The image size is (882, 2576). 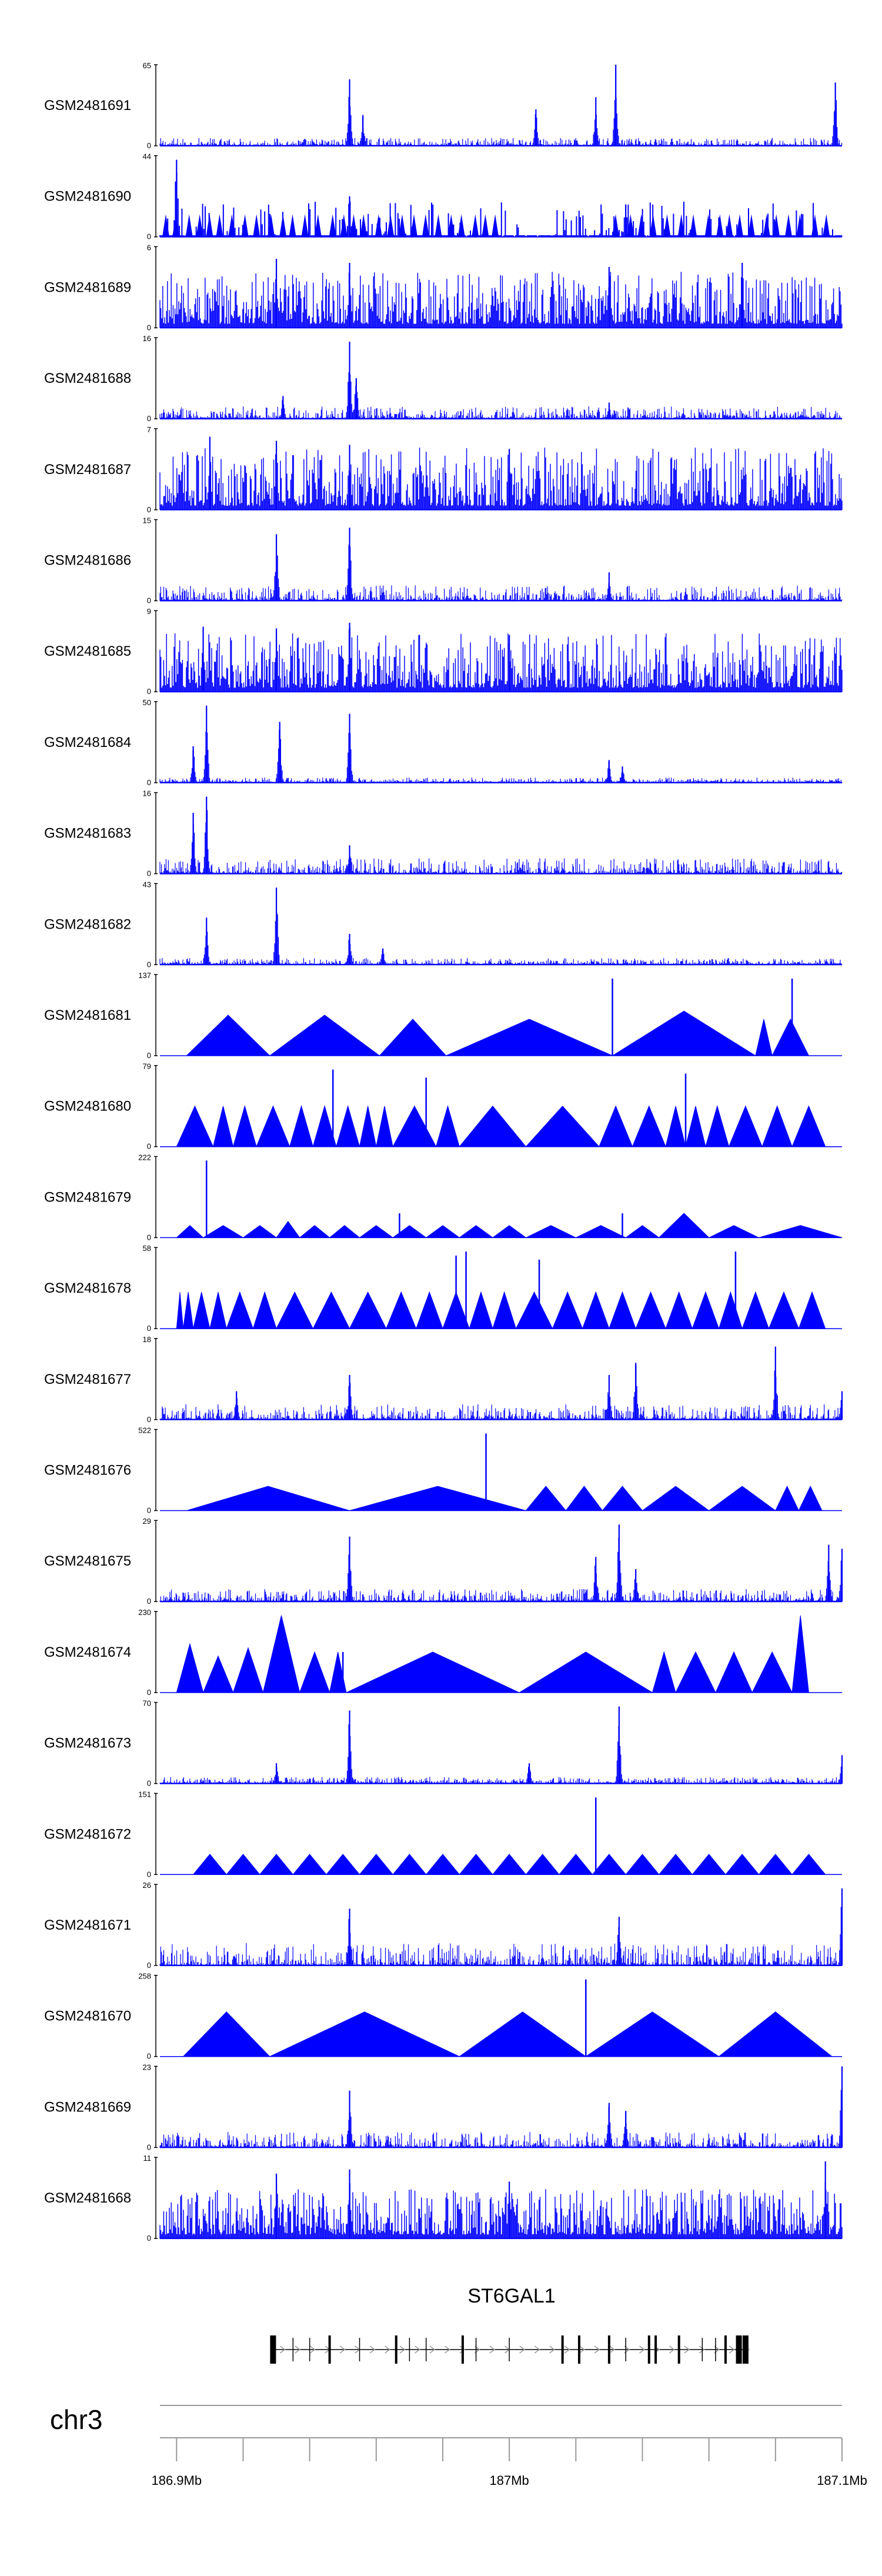 What do you see at coordinates (87, 561) in the screenshot?
I see `track-label: GSM2481686` at bounding box center [87, 561].